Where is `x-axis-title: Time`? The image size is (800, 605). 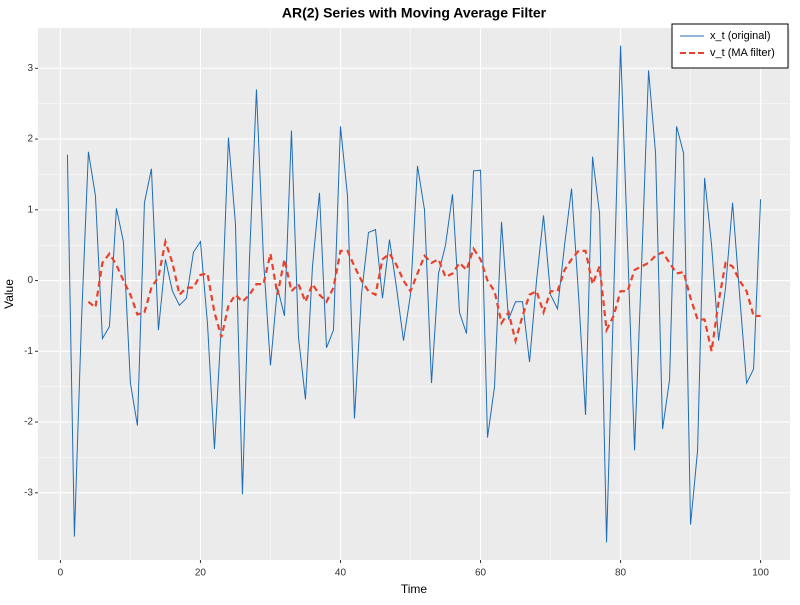 x-axis-title: Time is located at coordinates (414, 589).